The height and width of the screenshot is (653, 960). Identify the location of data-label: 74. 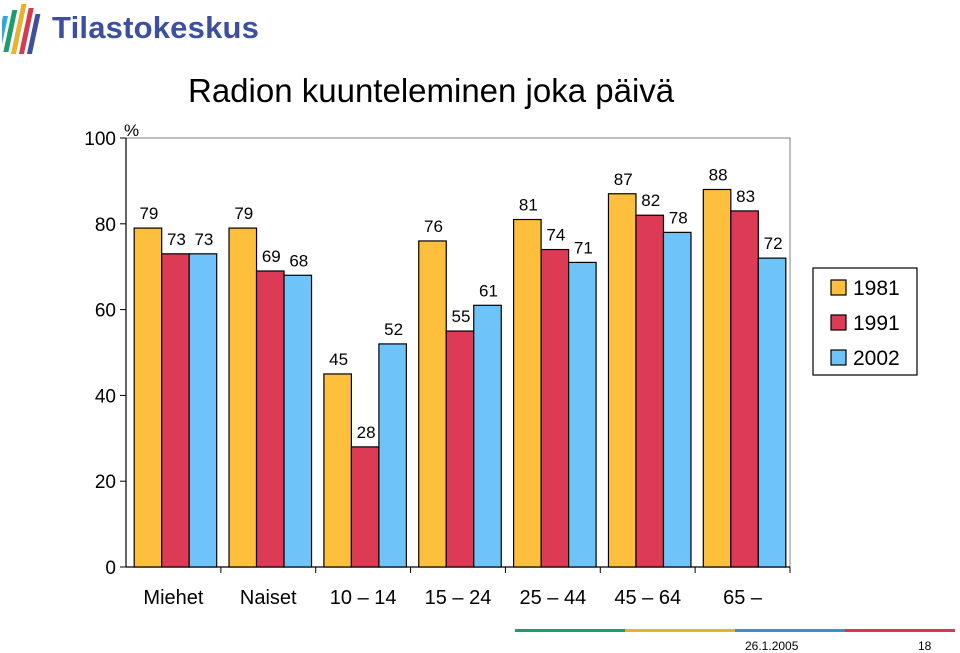
(555, 235).